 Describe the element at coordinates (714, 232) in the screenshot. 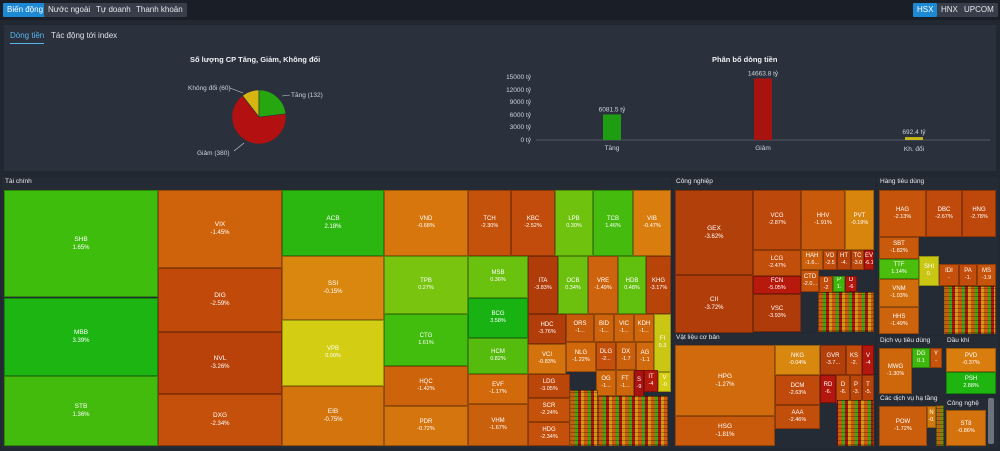

I see `stock-tile: GEX -3.62%` at that location.